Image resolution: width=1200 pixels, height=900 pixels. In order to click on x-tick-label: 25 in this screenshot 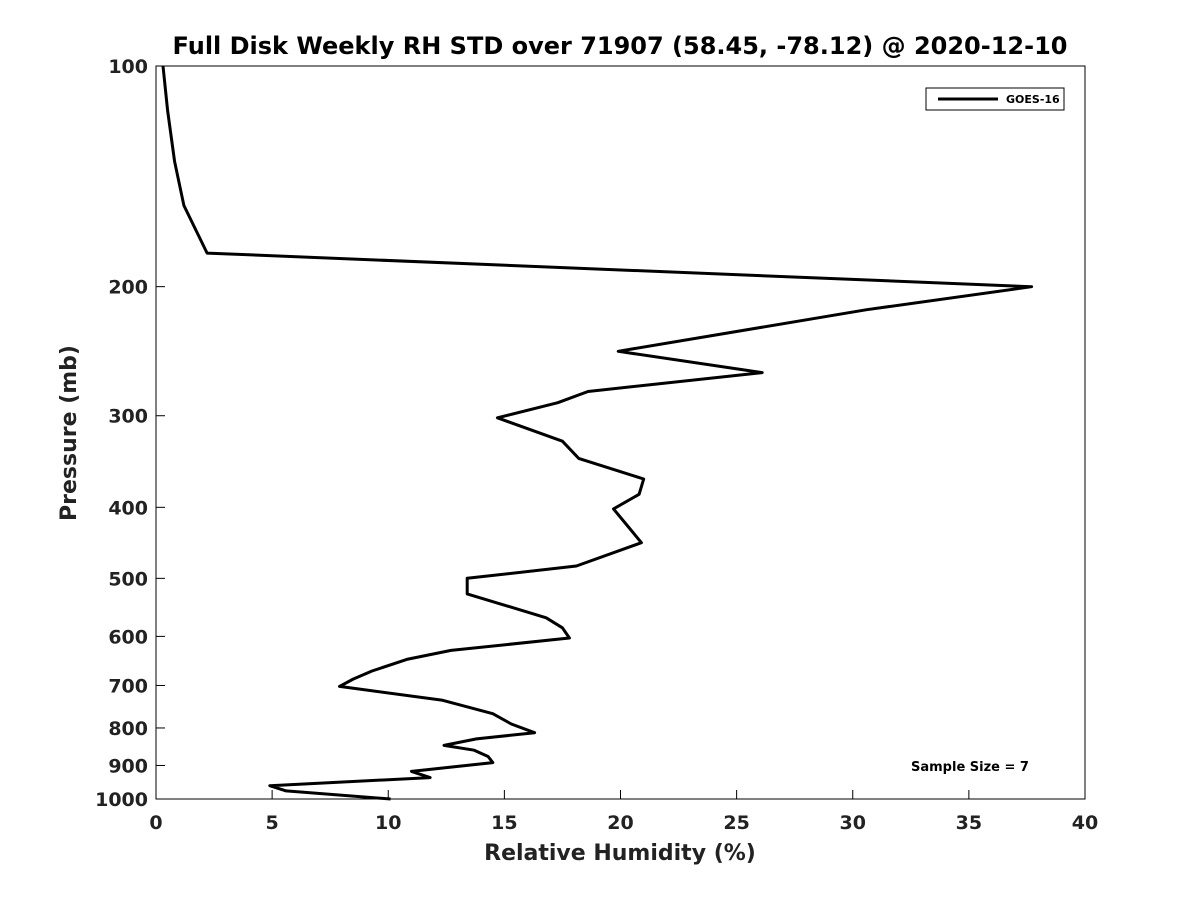, I will do `click(736, 823)`.